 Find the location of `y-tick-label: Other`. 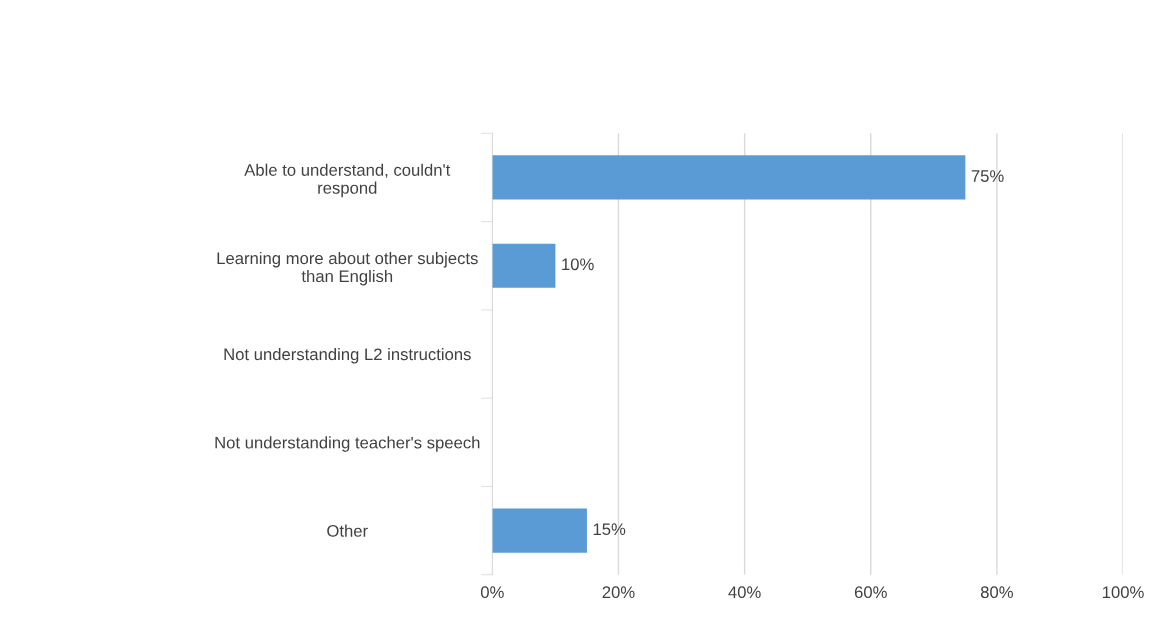

y-tick-label: Other is located at coordinates (347, 530).